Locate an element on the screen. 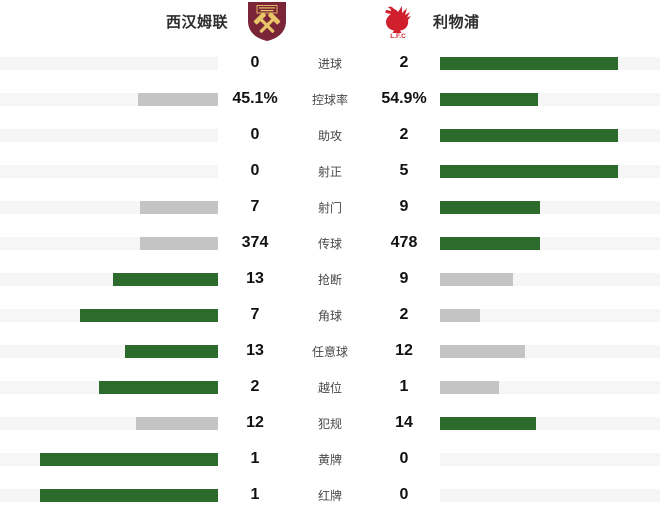 This screenshot has width=660, height=525. stat-row: 13 抢断 9 is located at coordinates (330, 279).